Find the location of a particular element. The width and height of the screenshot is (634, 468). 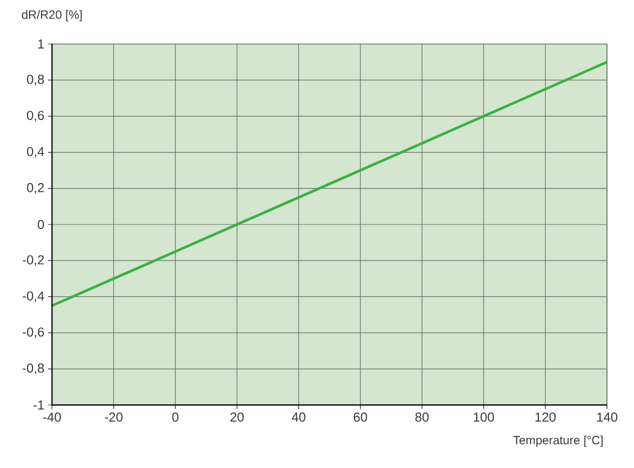

y-tick-label: 0,8 is located at coordinates (35, 80).